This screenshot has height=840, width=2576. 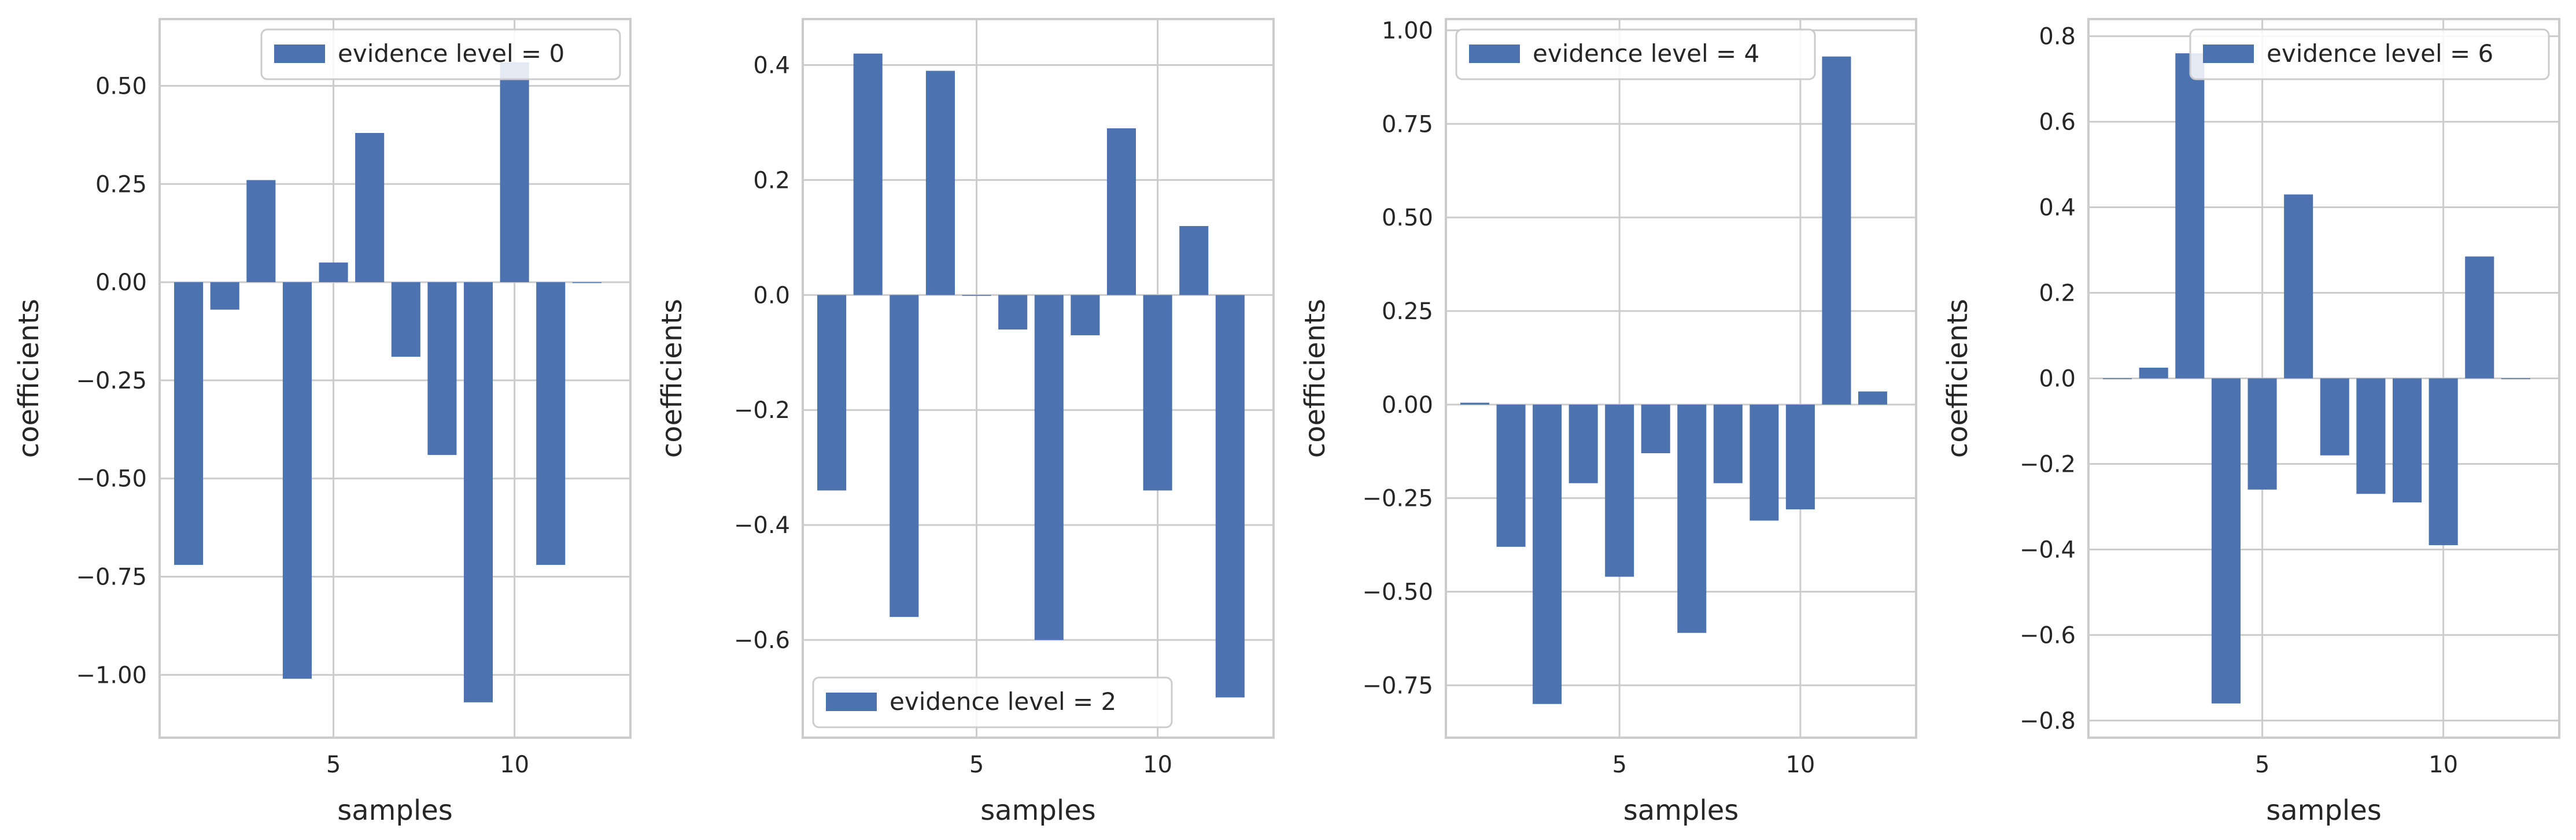 I want to click on y-tick-label: 0.2, so click(x=2057, y=294).